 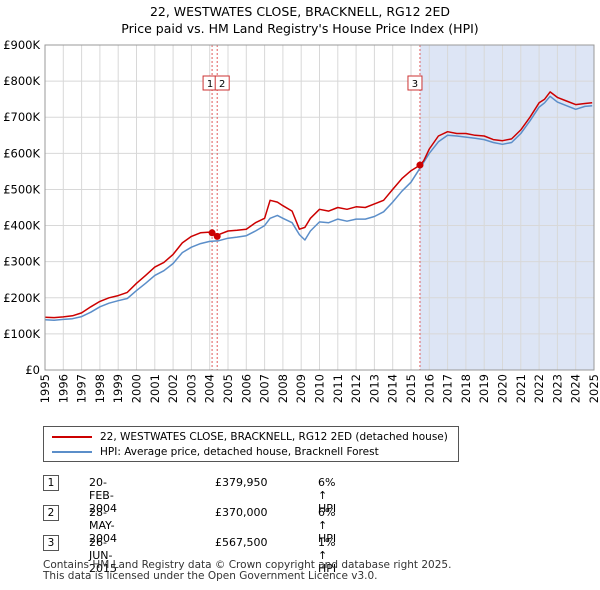 What do you see at coordinates (82, 388) in the screenshot?
I see `x-tick-label: 1997` at bounding box center [82, 388].